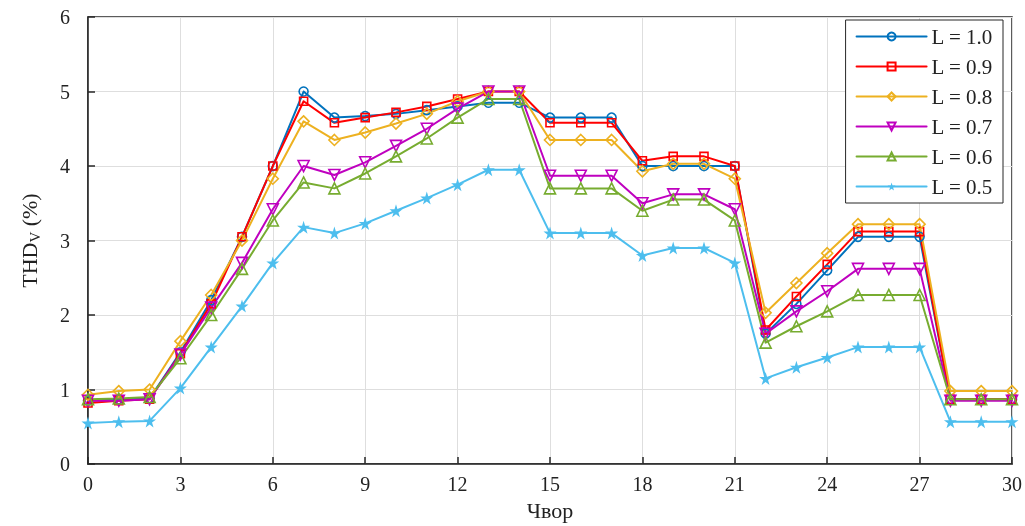 The width and height of the screenshot is (1025, 526). Describe the element at coordinates (827, 484) in the screenshot. I see `x-tick-label: 24` at that location.